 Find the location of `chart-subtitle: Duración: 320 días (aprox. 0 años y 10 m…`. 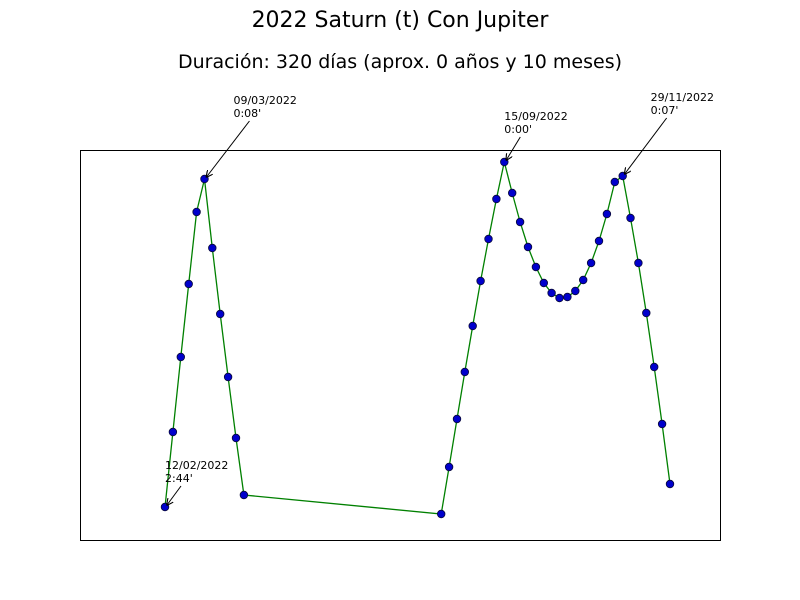

chart-subtitle: Duración: 320 días (aprox. 0 años y 10 m… is located at coordinates (400, 62).